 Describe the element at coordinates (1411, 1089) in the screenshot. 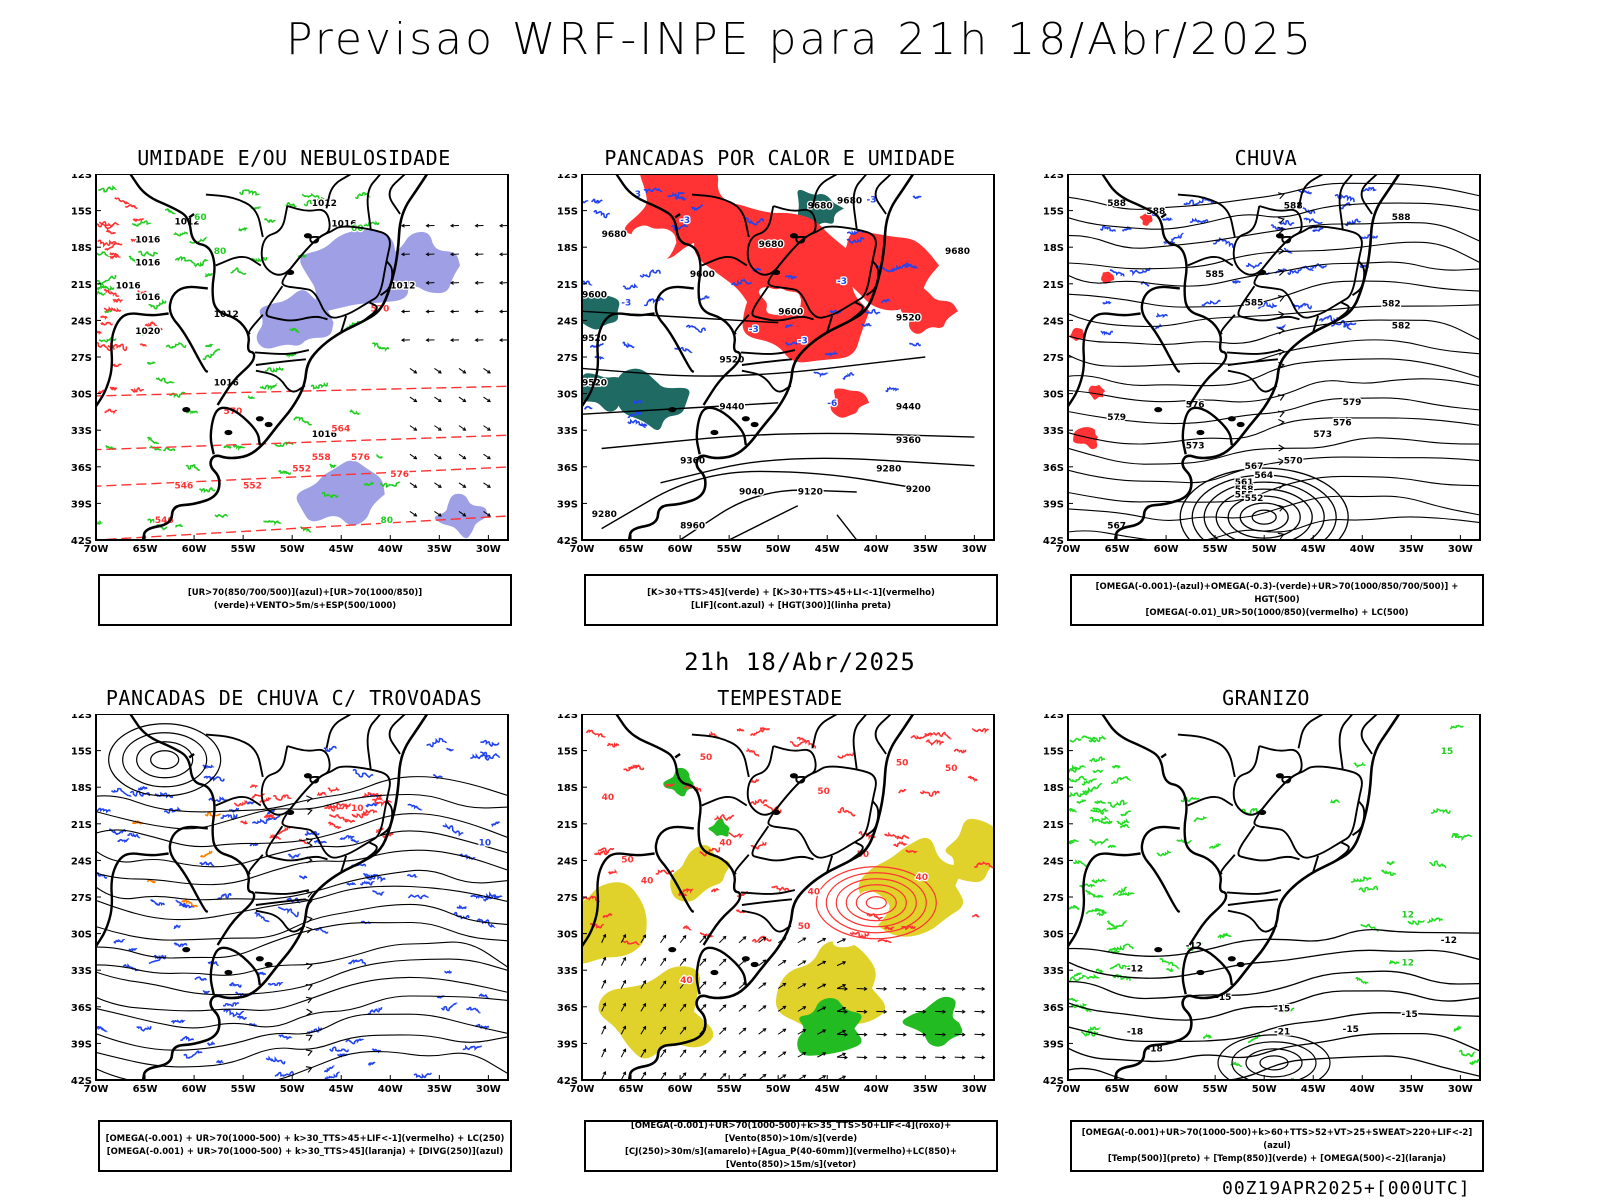

I see `x-tick-label: 35W` at that location.